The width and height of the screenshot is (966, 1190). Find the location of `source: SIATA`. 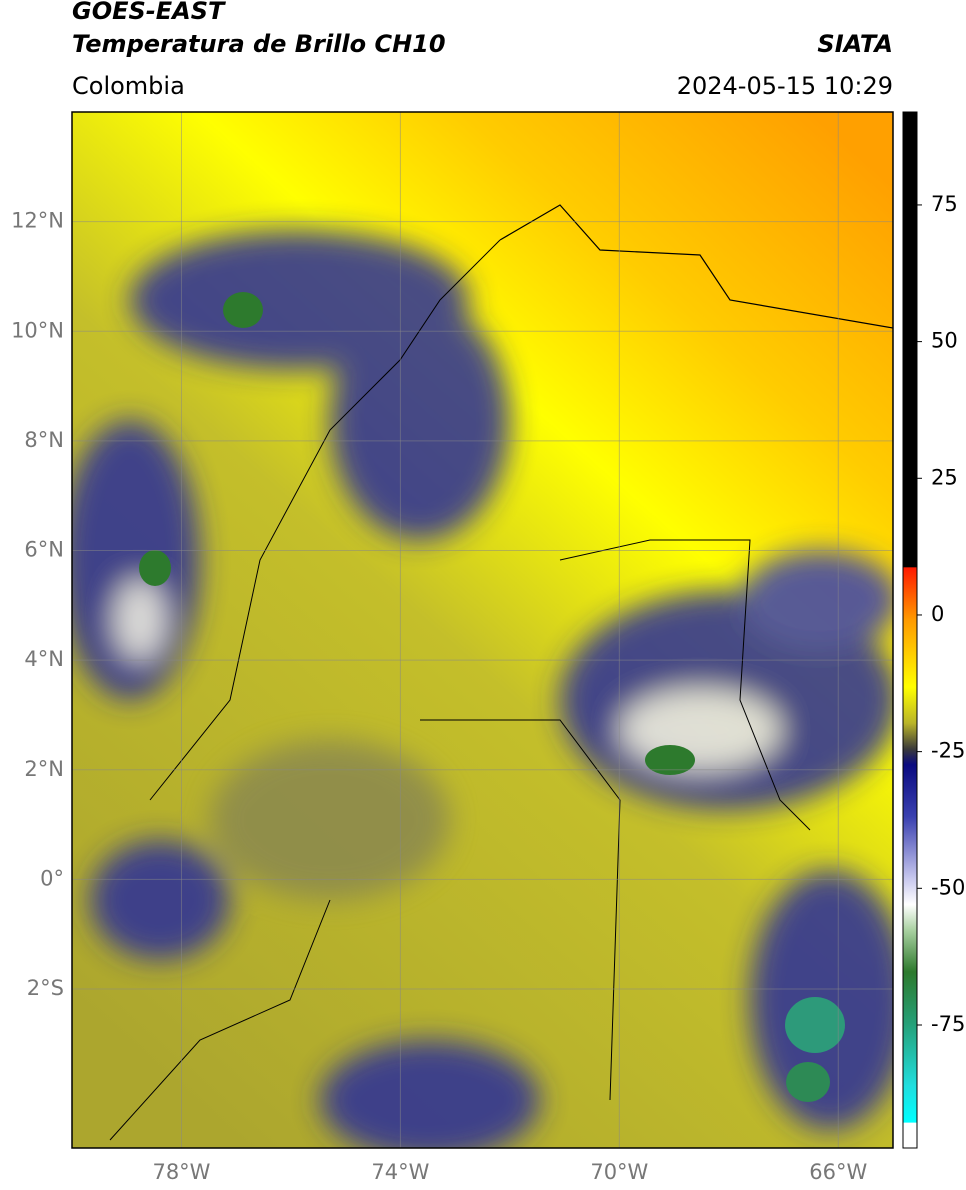

source: SIATA is located at coordinates (855, 44).